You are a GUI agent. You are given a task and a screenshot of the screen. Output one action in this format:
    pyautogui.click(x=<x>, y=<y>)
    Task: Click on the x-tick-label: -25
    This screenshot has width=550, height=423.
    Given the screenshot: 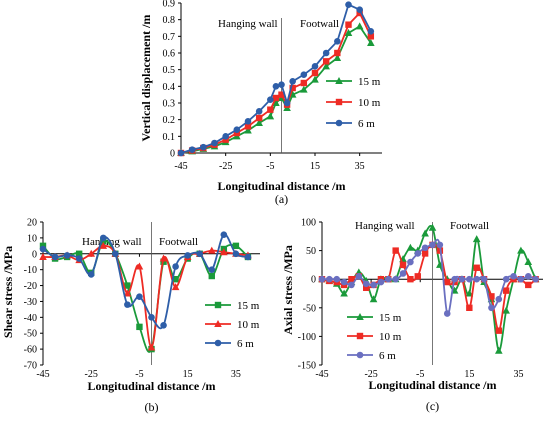 What is the action you would take?
    pyautogui.click(x=225, y=166)
    